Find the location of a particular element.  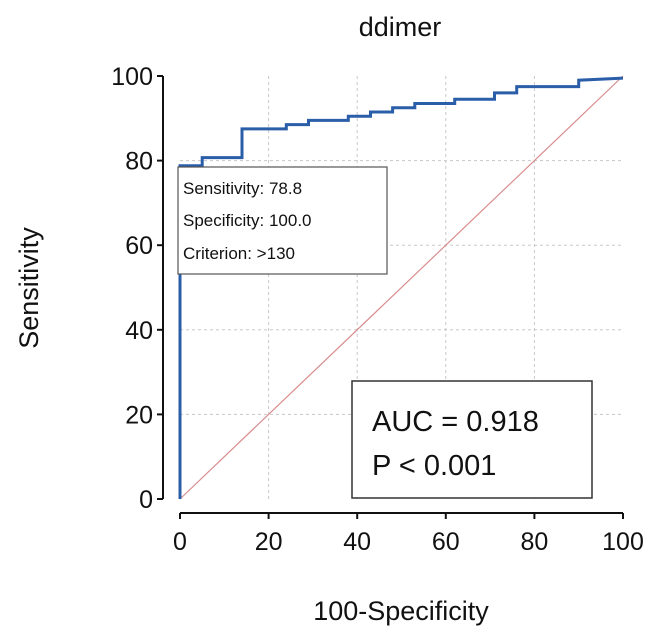

y-tick-label: 20 is located at coordinates (139, 415).